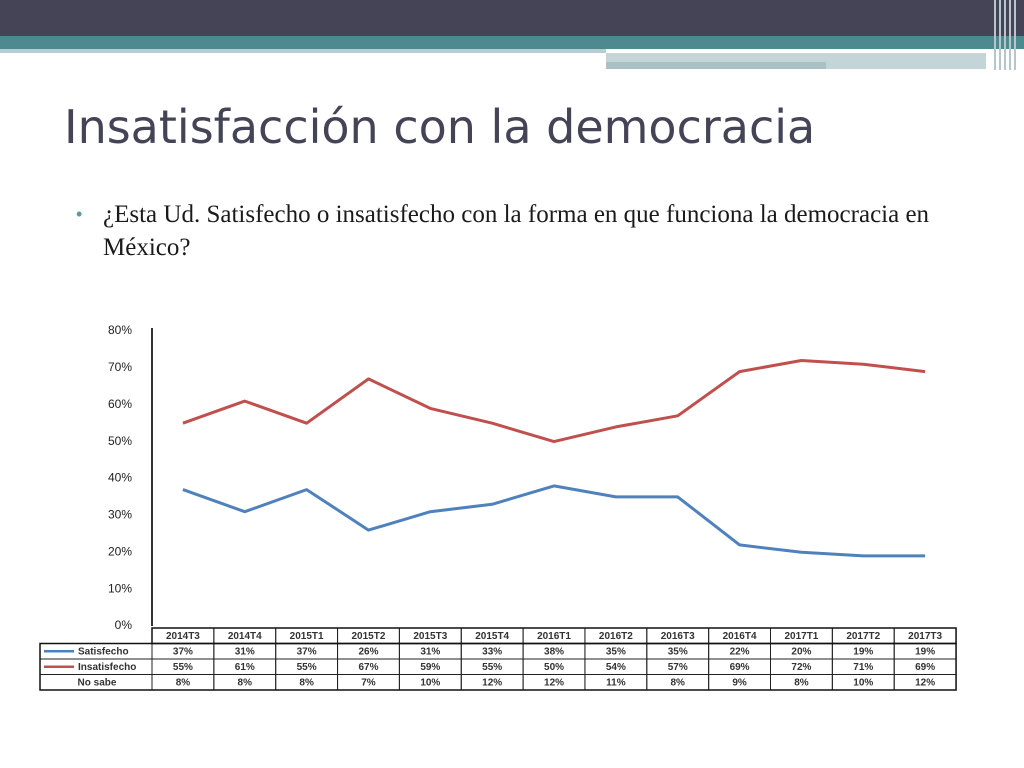 The width and height of the screenshot is (1024, 768). I want to click on data-label: 54%, so click(616, 667).